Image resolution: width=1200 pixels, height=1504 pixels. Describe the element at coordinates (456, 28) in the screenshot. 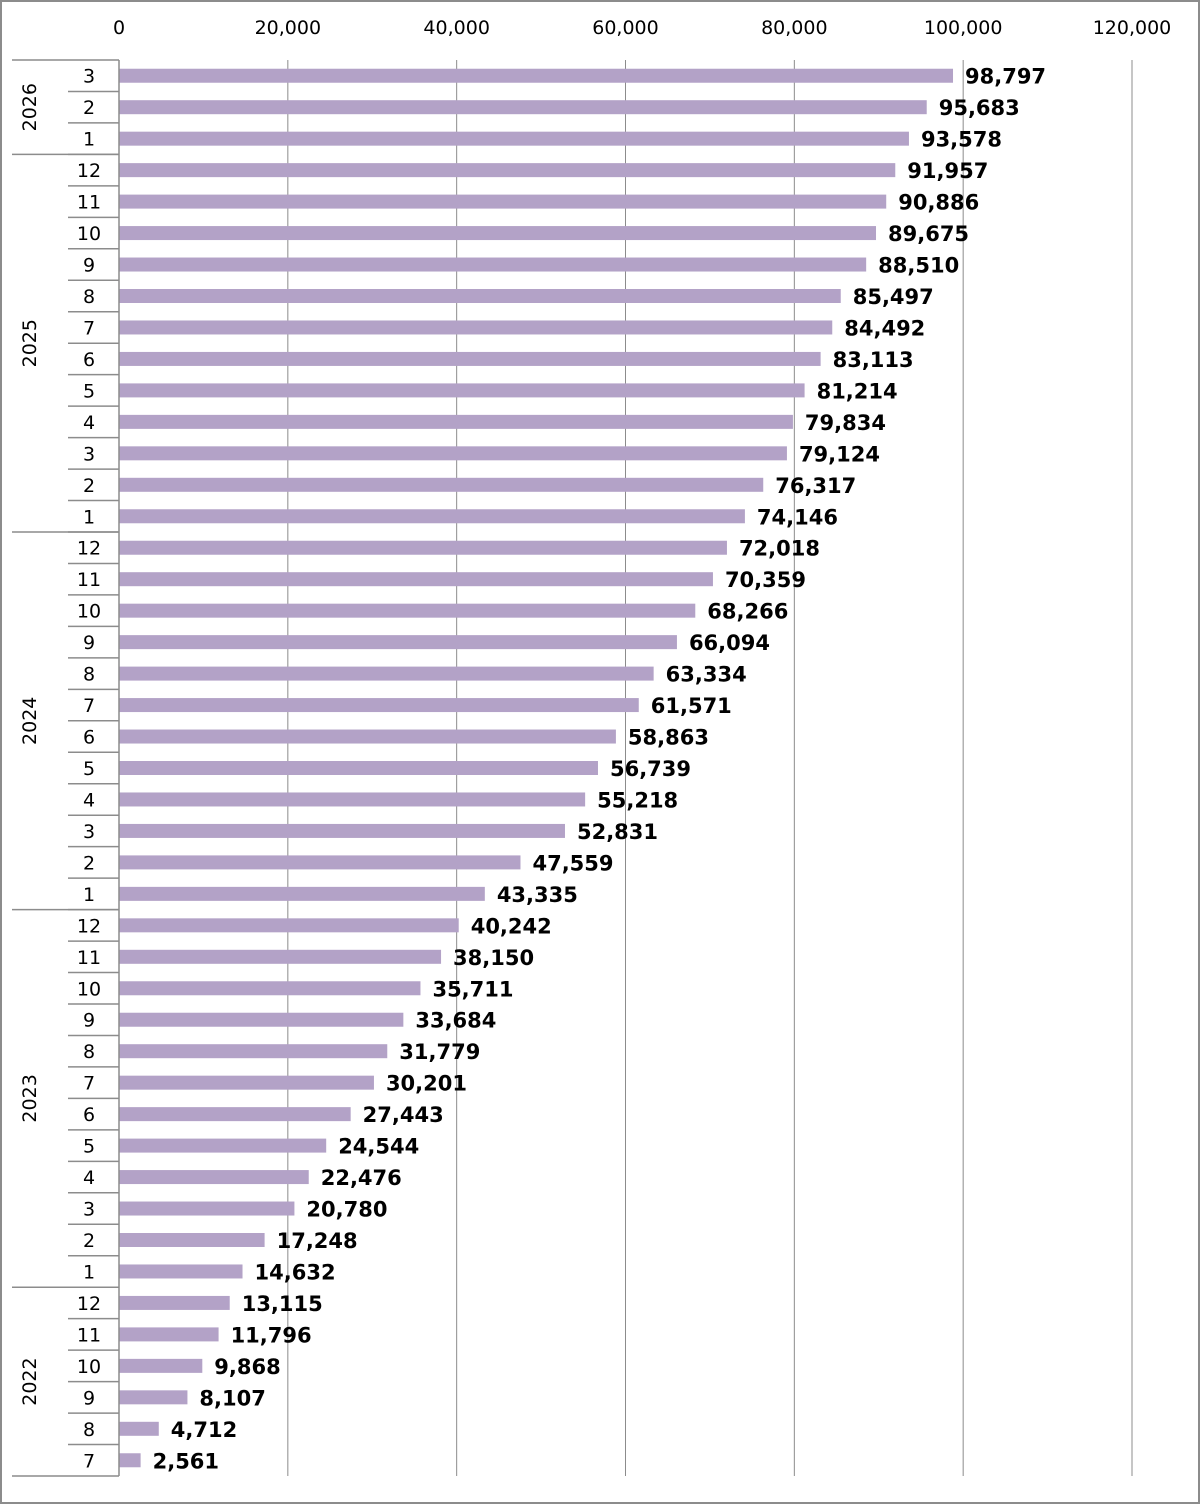

I see `x-tick-label: 40,000` at that location.